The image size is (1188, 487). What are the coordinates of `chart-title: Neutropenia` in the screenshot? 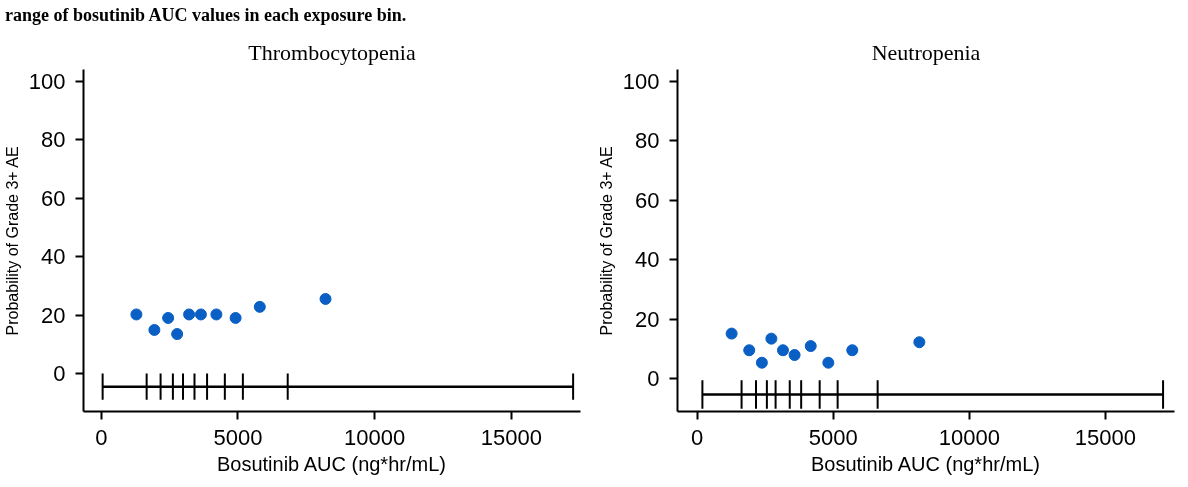 It's located at (926, 52).